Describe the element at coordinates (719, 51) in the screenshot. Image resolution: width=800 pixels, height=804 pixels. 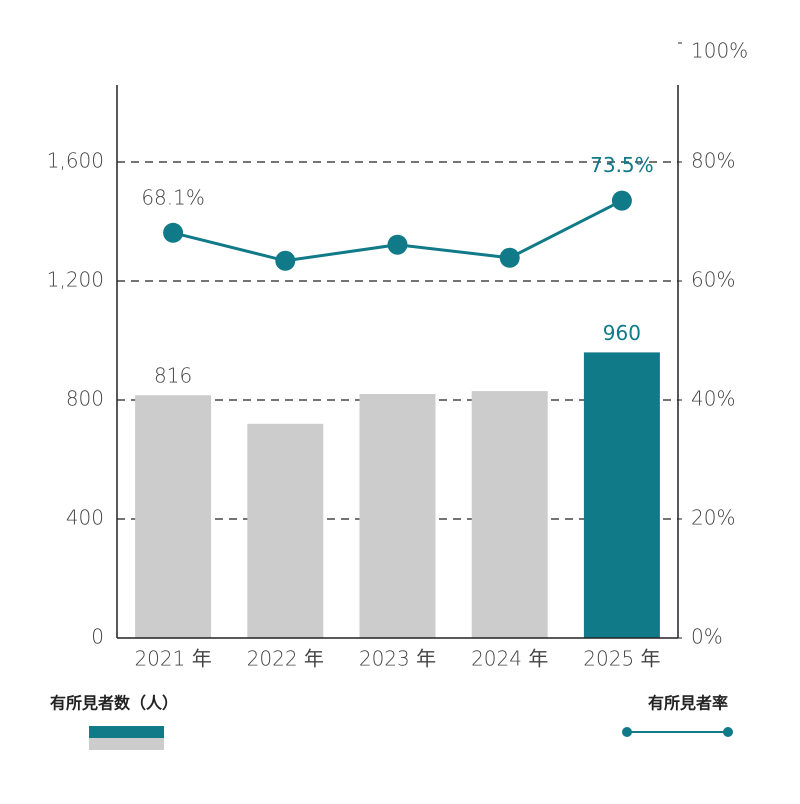
I see `y2-tick-label: 100%` at that location.